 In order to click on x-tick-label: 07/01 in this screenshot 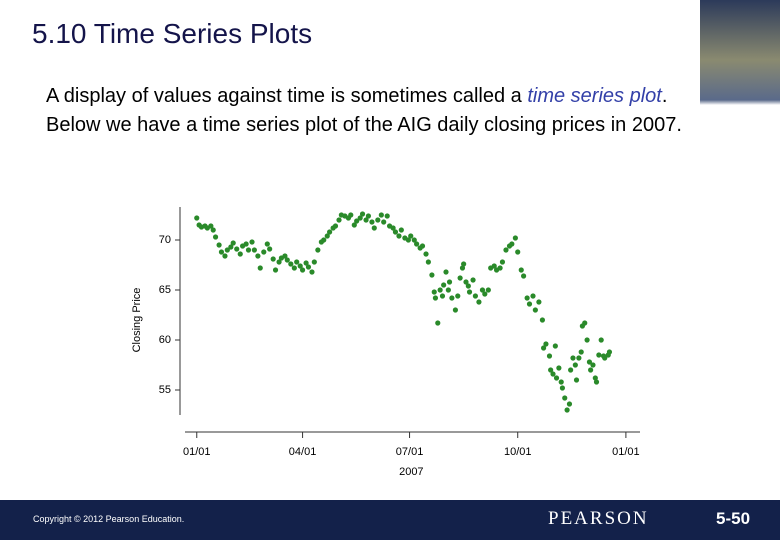, I will do `click(410, 452)`.